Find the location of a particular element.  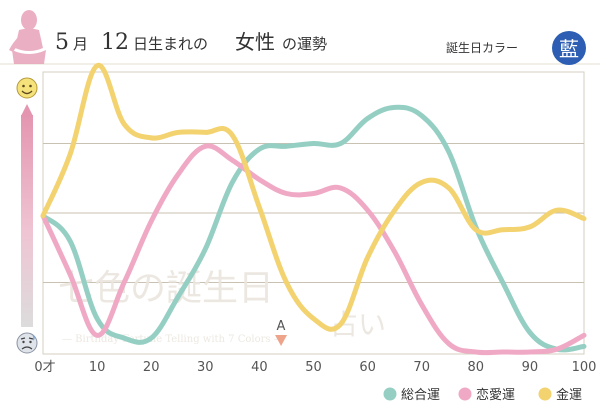

x-tick-label: 80 is located at coordinates (476, 367).